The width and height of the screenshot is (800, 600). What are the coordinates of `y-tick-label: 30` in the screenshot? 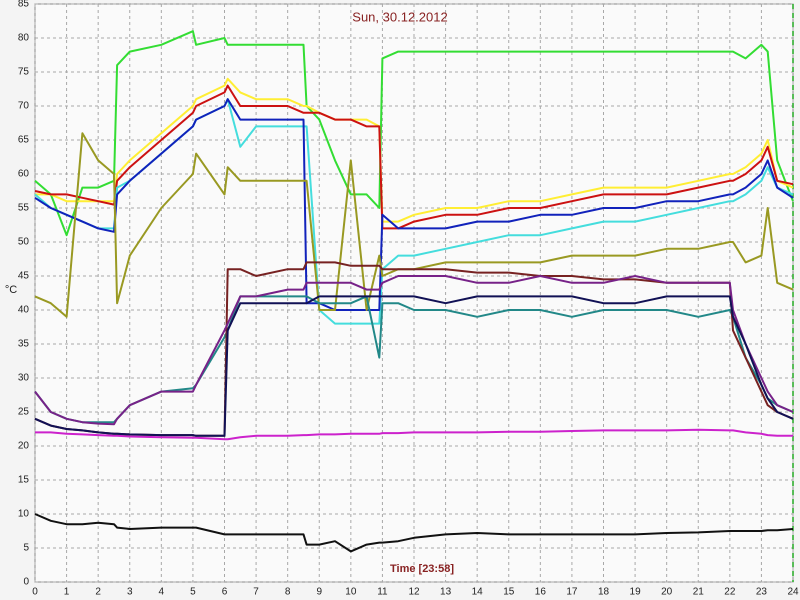 It's located at (24, 378).